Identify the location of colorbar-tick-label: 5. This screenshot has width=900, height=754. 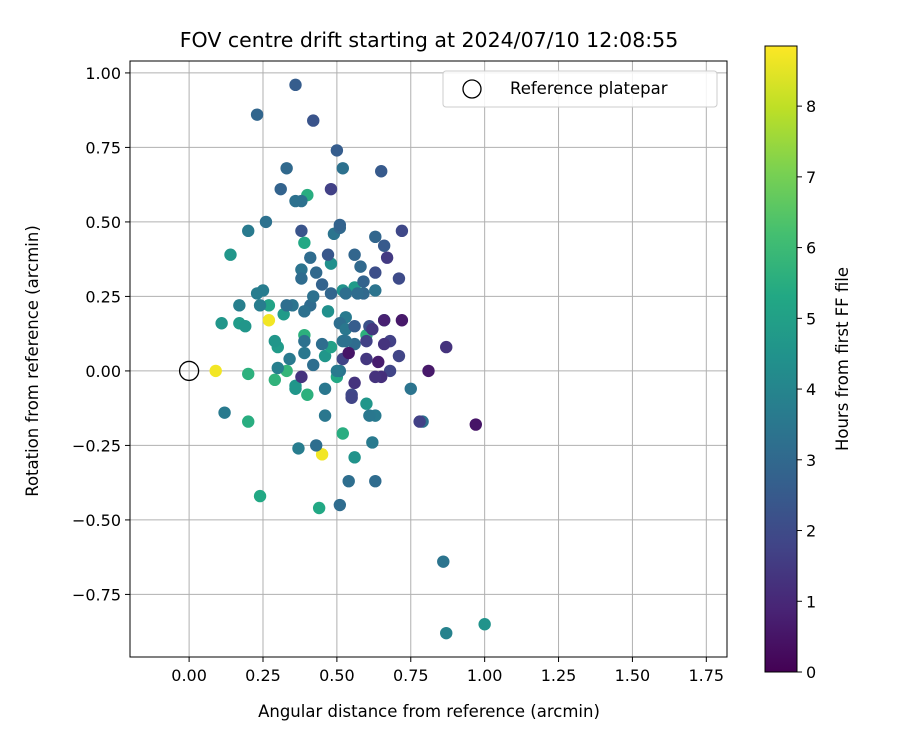
(811, 318).